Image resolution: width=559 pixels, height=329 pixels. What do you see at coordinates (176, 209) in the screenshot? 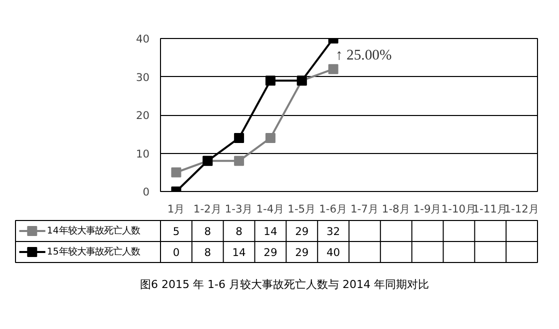
I see `x-tick-label: 1月` at bounding box center [176, 209].